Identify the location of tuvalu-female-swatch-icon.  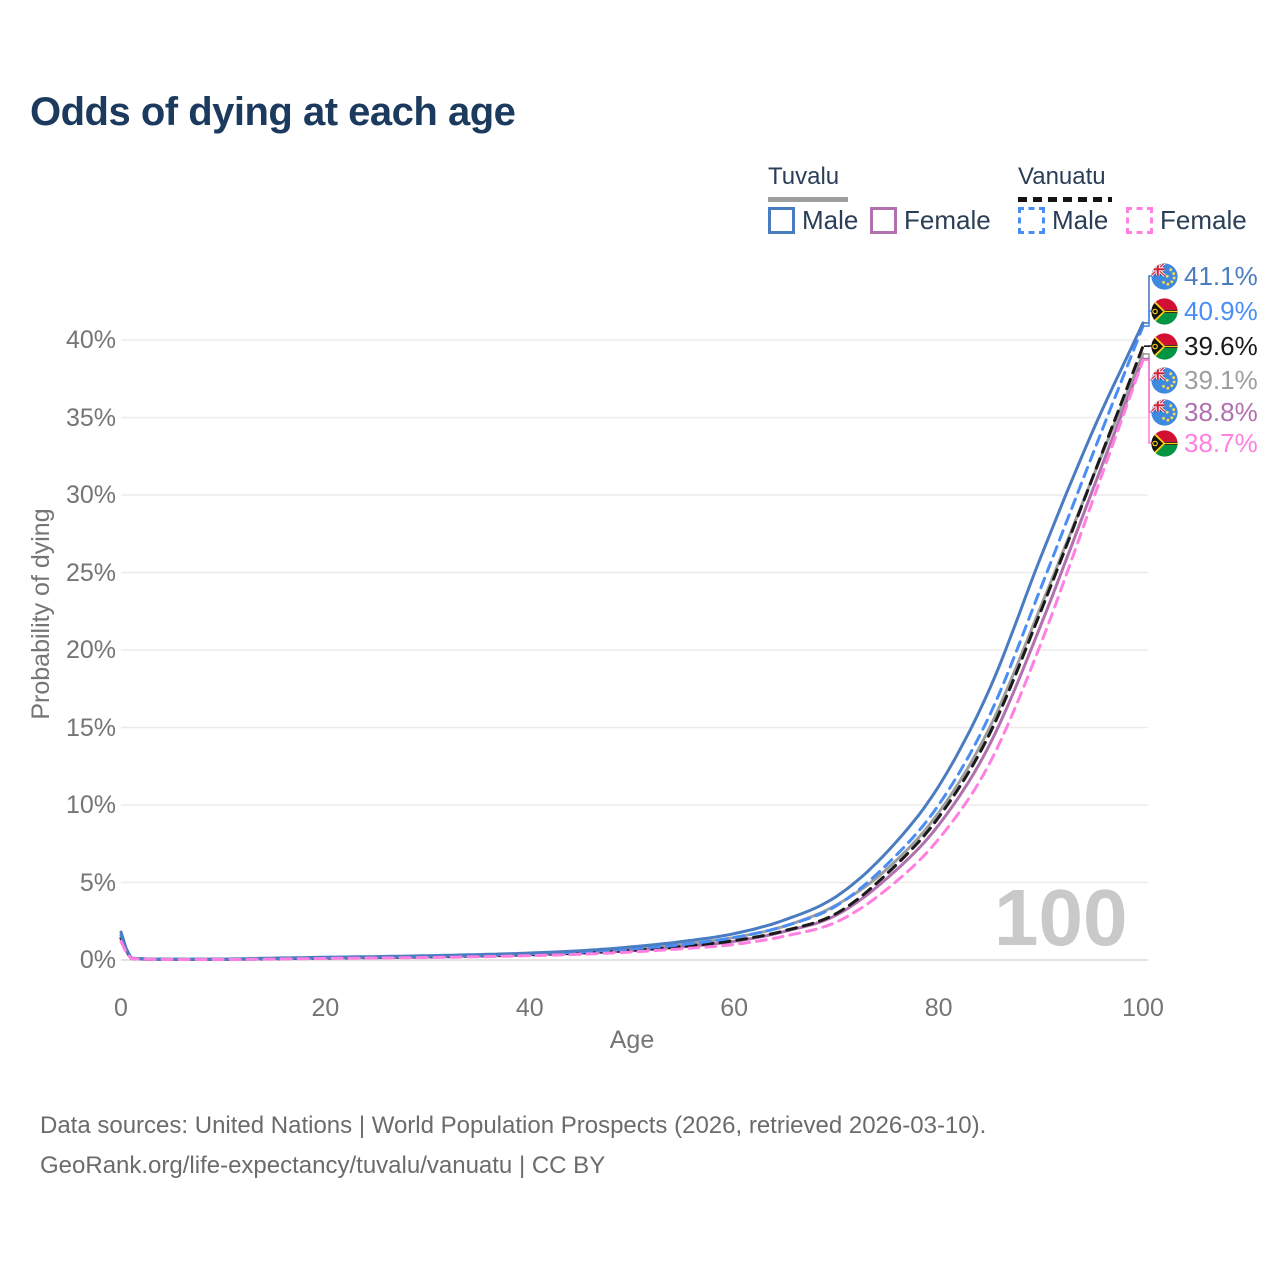
(883, 220).